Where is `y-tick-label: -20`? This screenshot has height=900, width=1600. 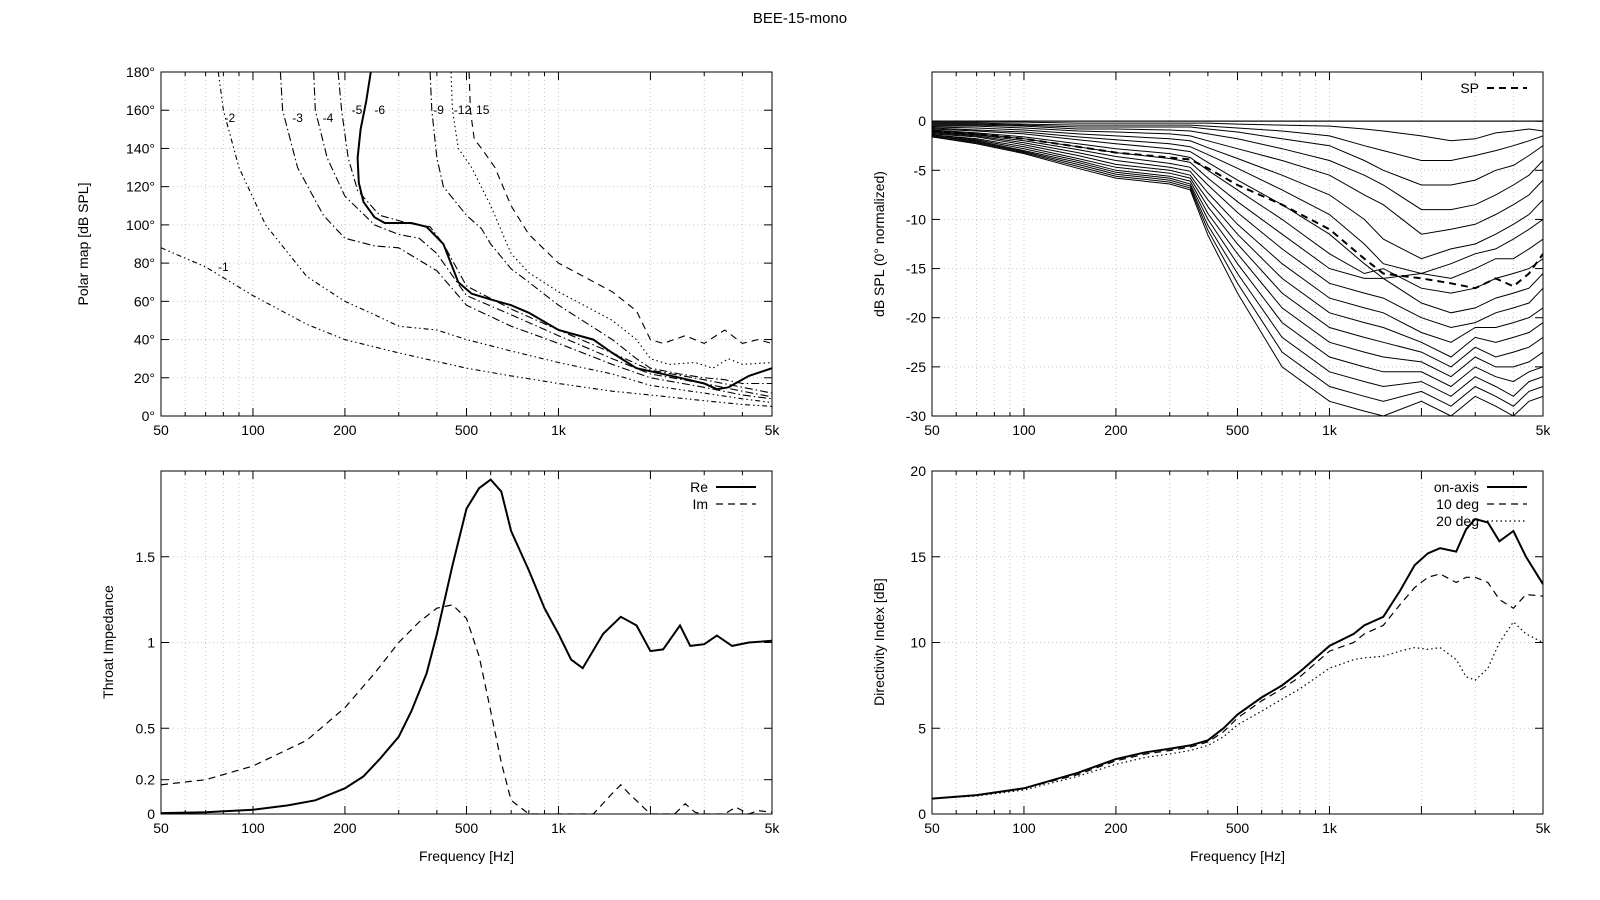 y-tick-label: -20 is located at coordinates (916, 318).